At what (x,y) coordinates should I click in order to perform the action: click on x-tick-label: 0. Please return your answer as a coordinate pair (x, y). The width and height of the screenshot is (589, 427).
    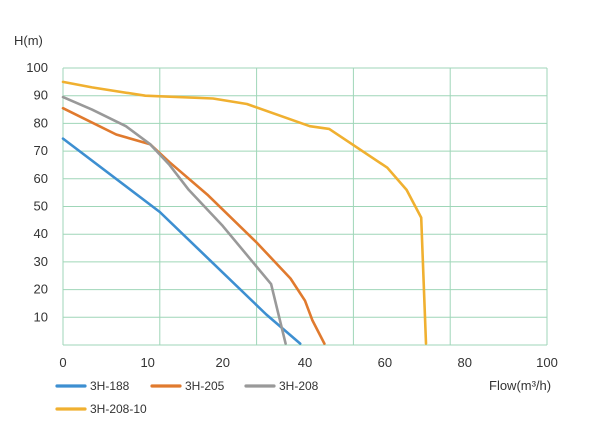
    Looking at the image, I should click on (62, 362).